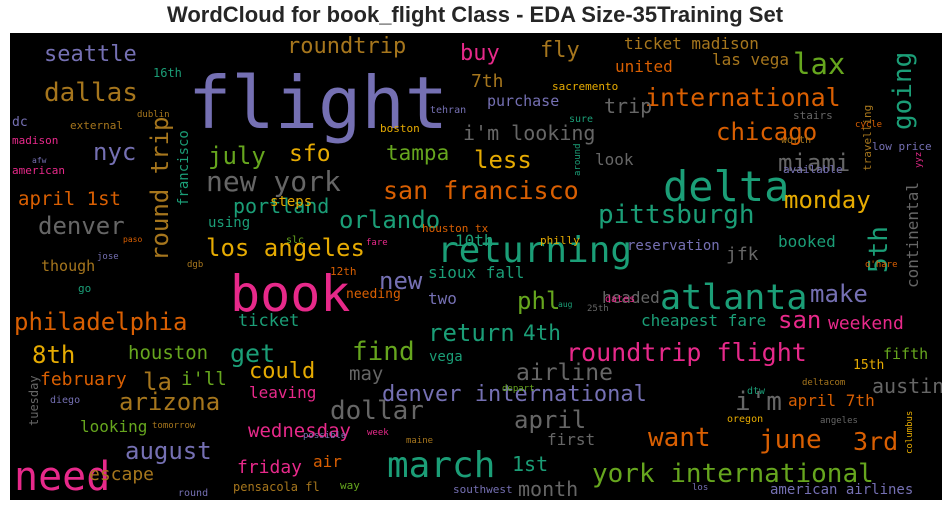  What do you see at coordinates (441, 465) in the screenshot?
I see `cloud-word: march` at bounding box center [441, 465].